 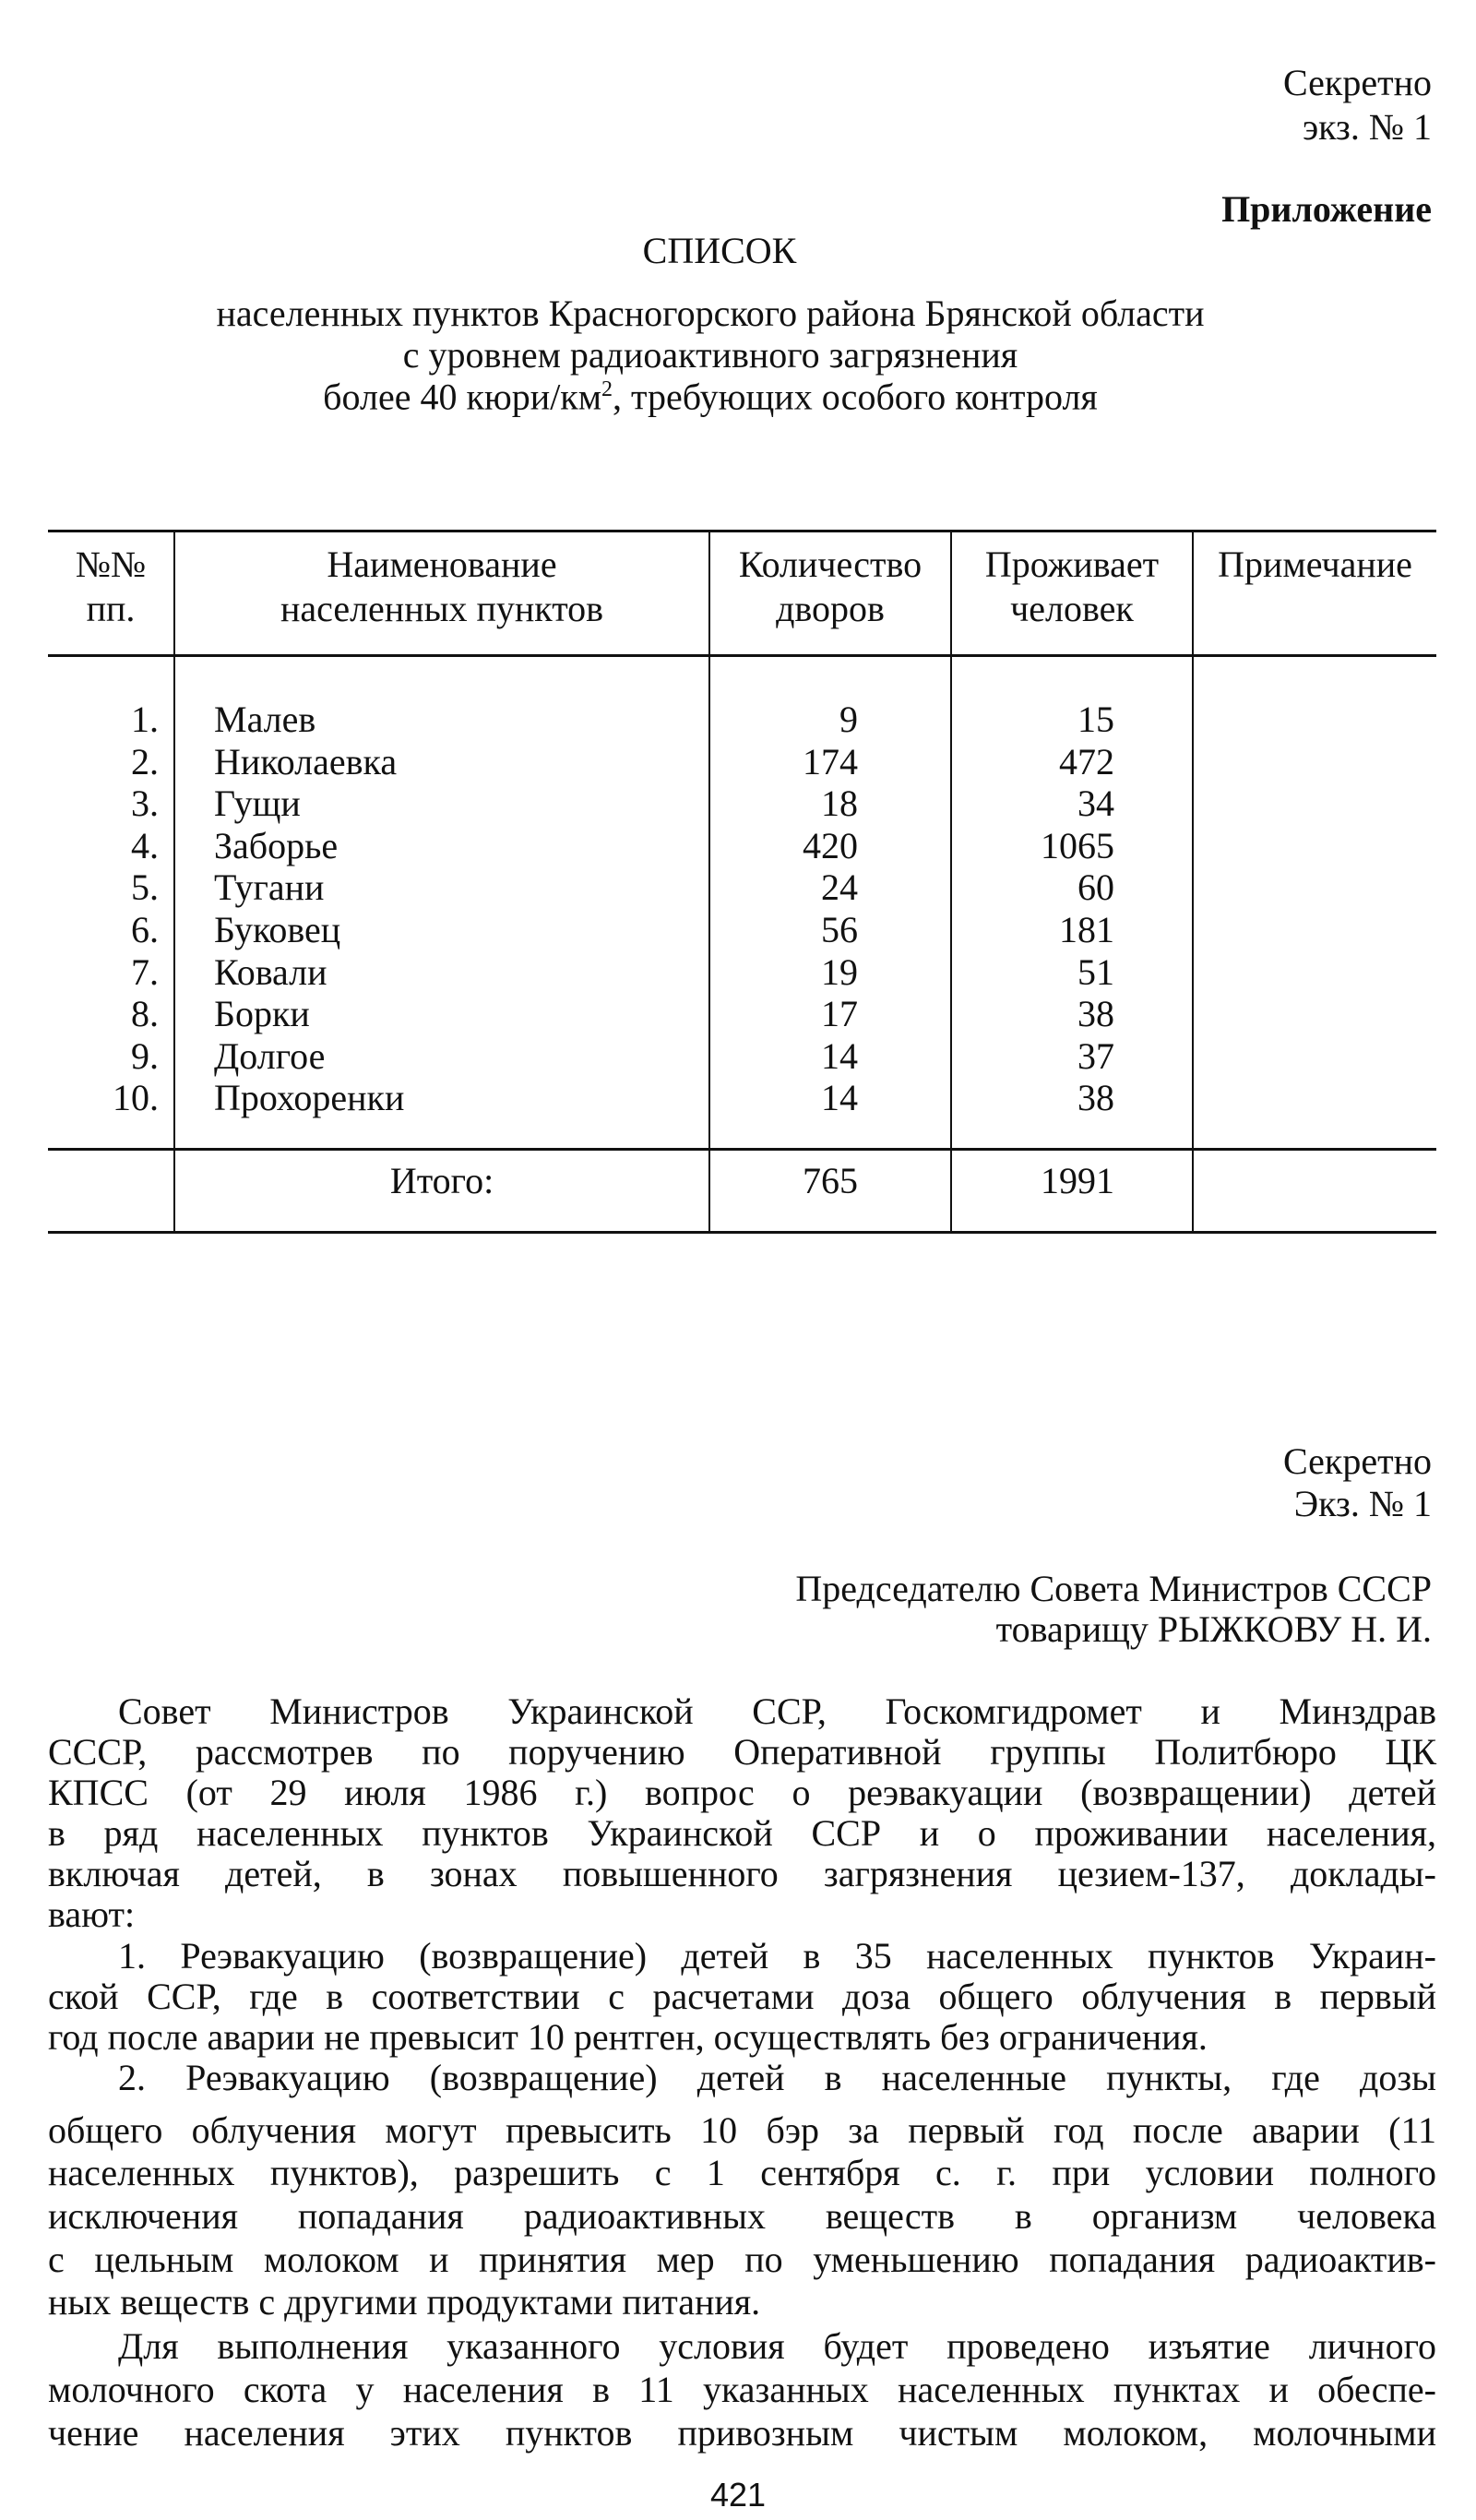 What do you see at coordinates (1077, 1180) in the screenshot?
I see `total-people: 1991` at bounding box center [1077, 1180].